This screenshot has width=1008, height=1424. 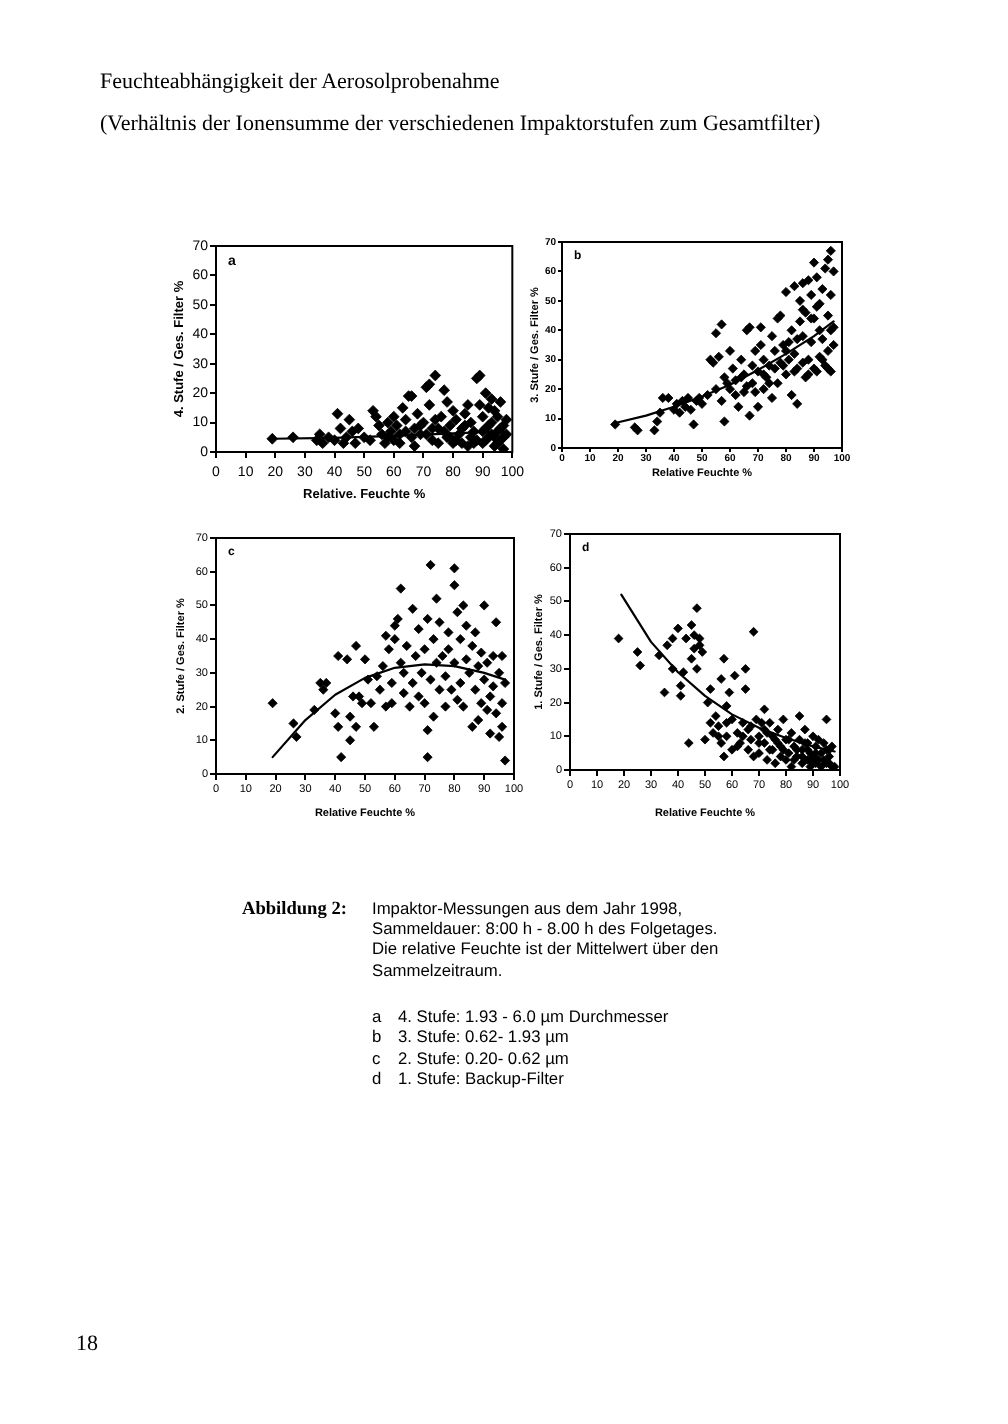 What do you see at coordinates (376, 1057) in the screenshot?
I see `text: c` at bounding box center [376, 1057].